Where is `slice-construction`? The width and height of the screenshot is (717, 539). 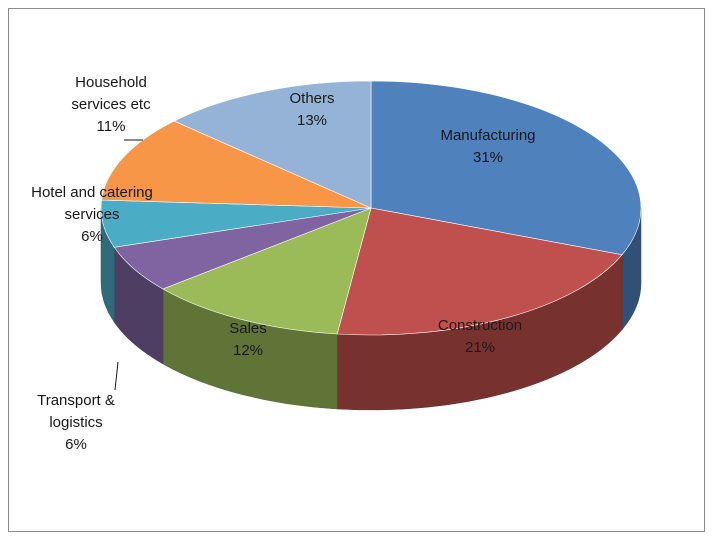
slice-construction is located at coordinates (479, 271).